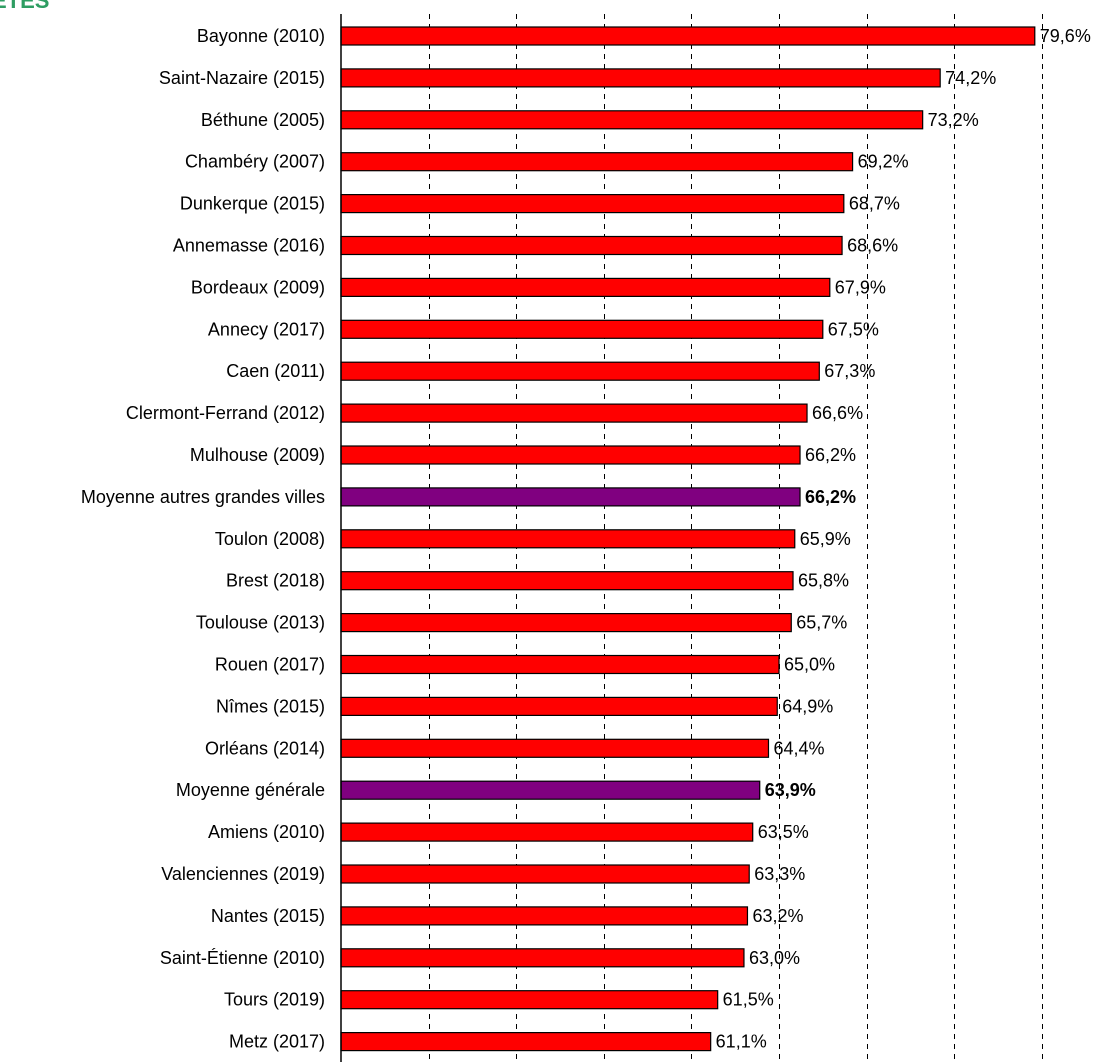 This screenshot has height=1062, width=1114. What do you see at coordinates (258, 287) in the screenshot?
I see `category-label: Bordeaux (2009)` at bounding box center [258, 287].